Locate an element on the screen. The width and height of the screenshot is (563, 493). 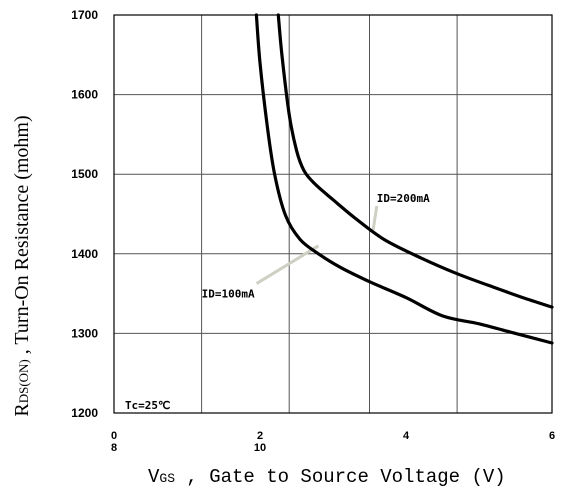
x-tick-label: 4 is located at coordinates (406, 436).